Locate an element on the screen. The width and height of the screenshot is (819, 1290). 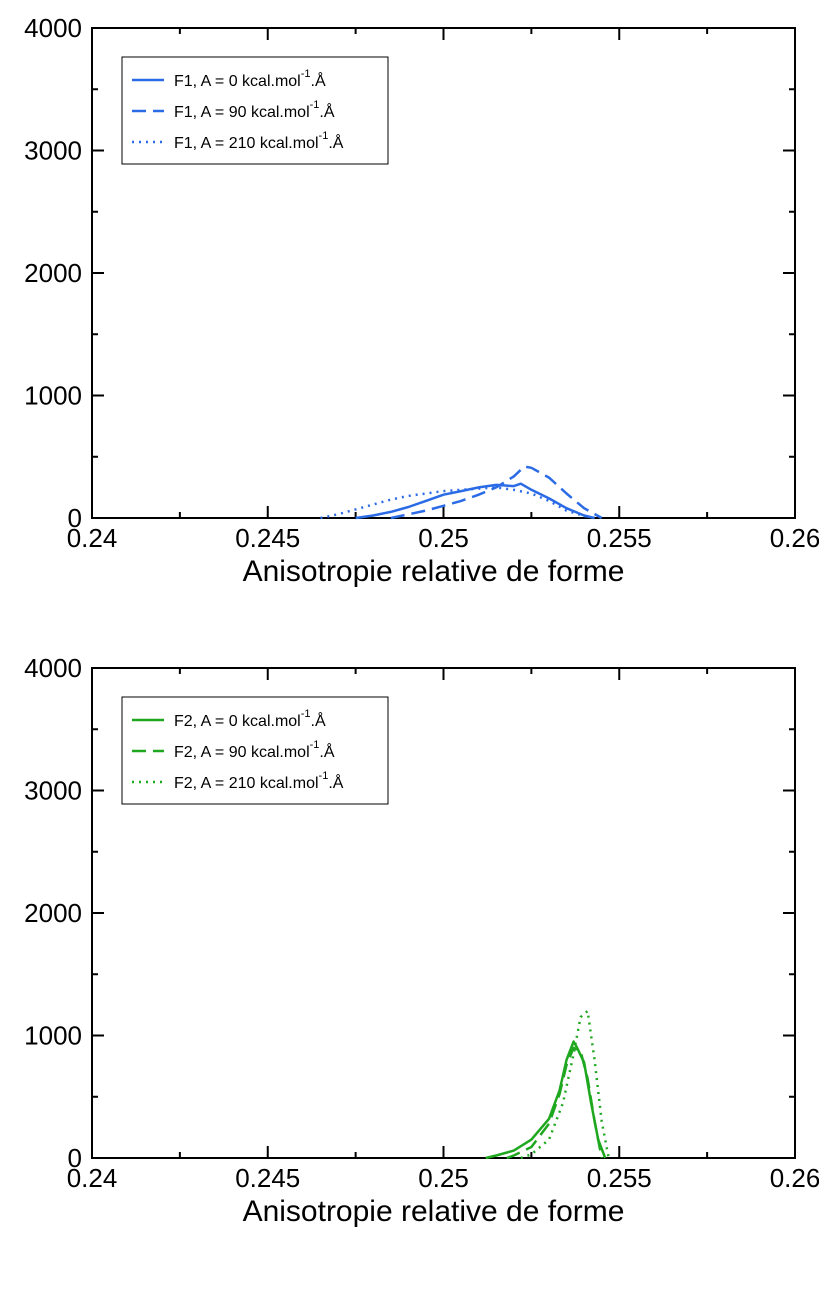
legend-label-main: F1, A = 90 kcal.mol is located at coordinates (242, 112).